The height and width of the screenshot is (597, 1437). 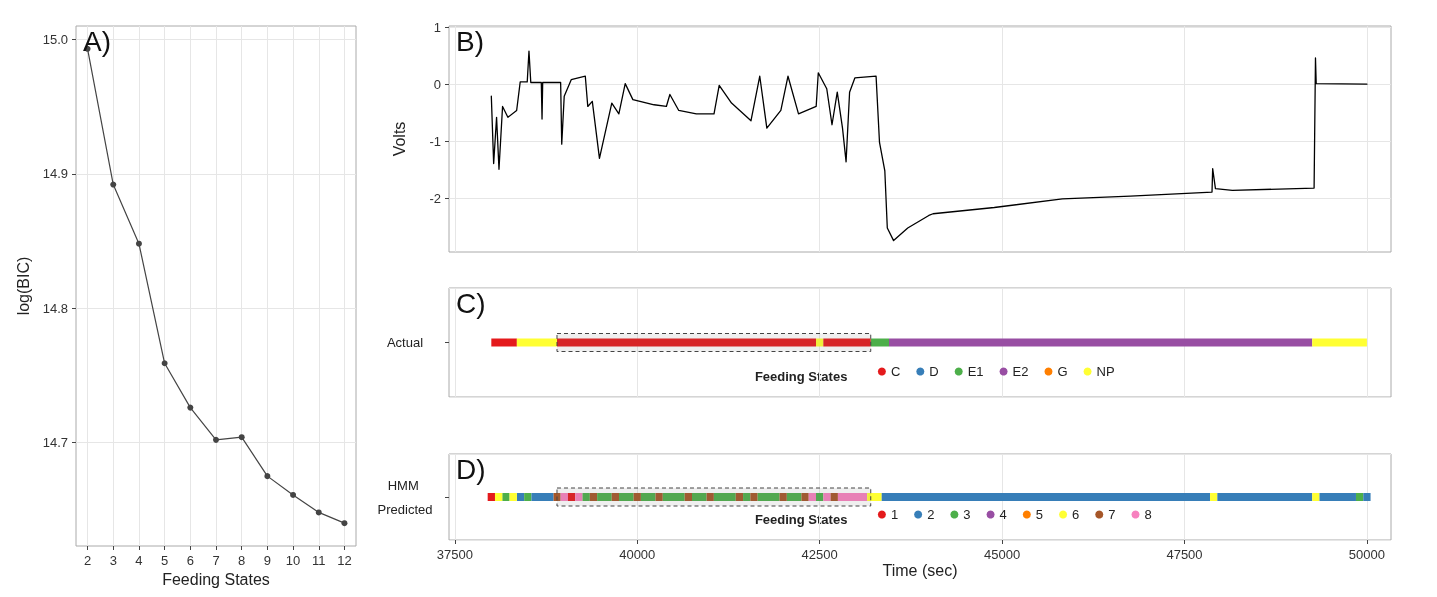 I want to click on legend-label: D, so click(x=934, y=371).